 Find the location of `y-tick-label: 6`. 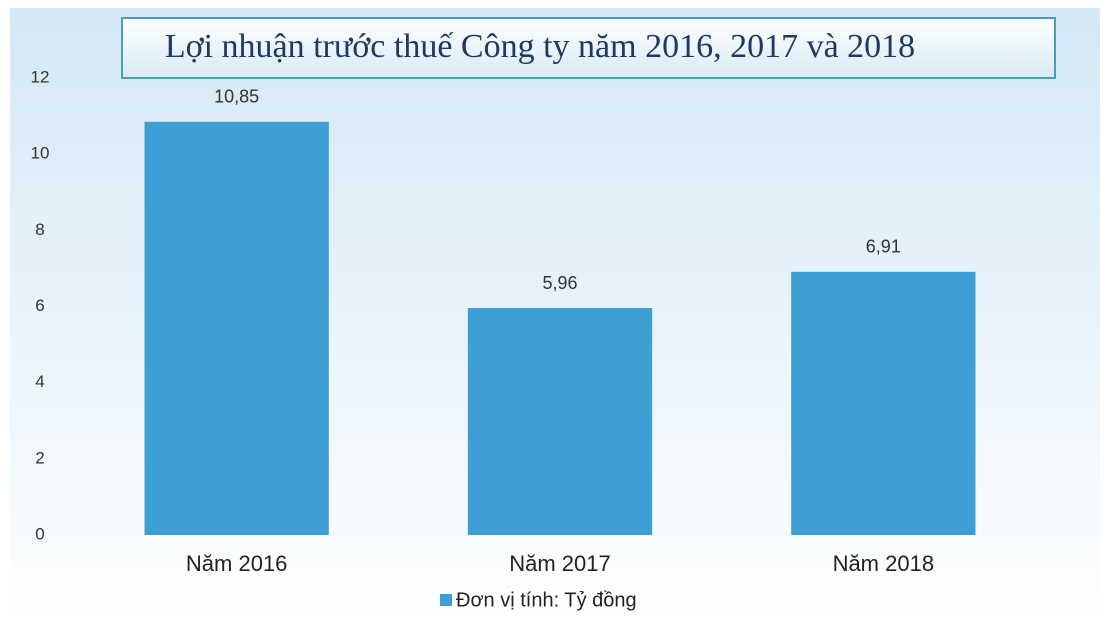

y-tick-label: 6 is located at coordinates (39, 305).